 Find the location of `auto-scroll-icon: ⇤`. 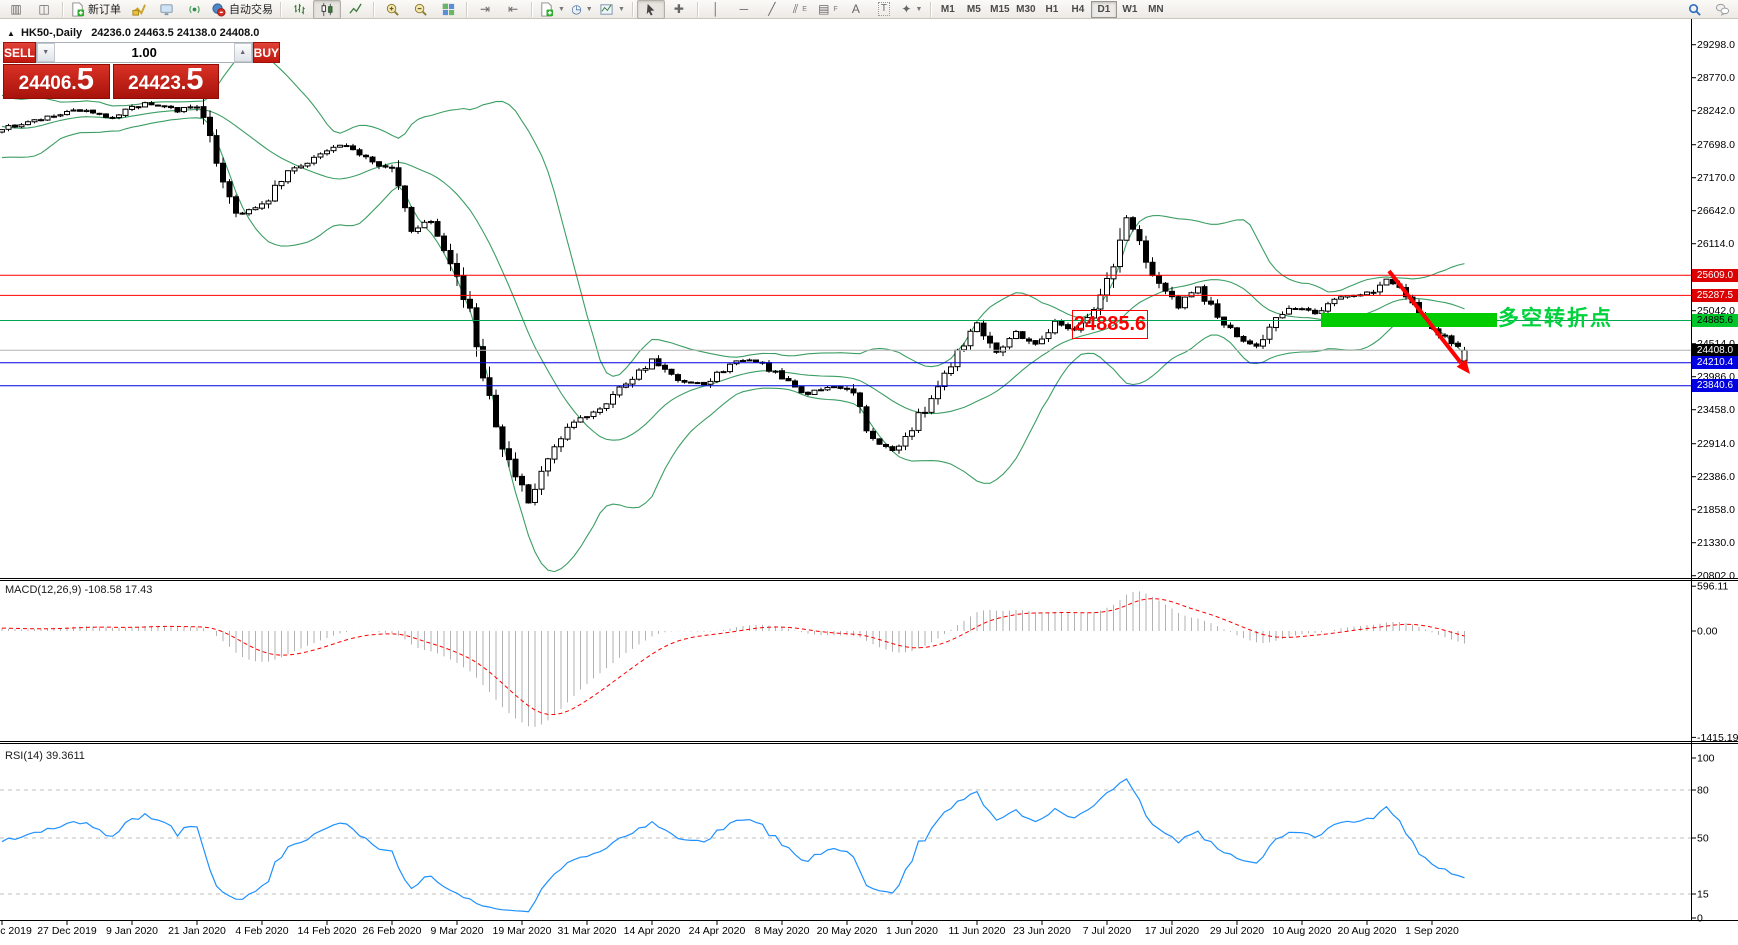

auto-scroll-icon: ⇤ is located at coordinates (513, 9).